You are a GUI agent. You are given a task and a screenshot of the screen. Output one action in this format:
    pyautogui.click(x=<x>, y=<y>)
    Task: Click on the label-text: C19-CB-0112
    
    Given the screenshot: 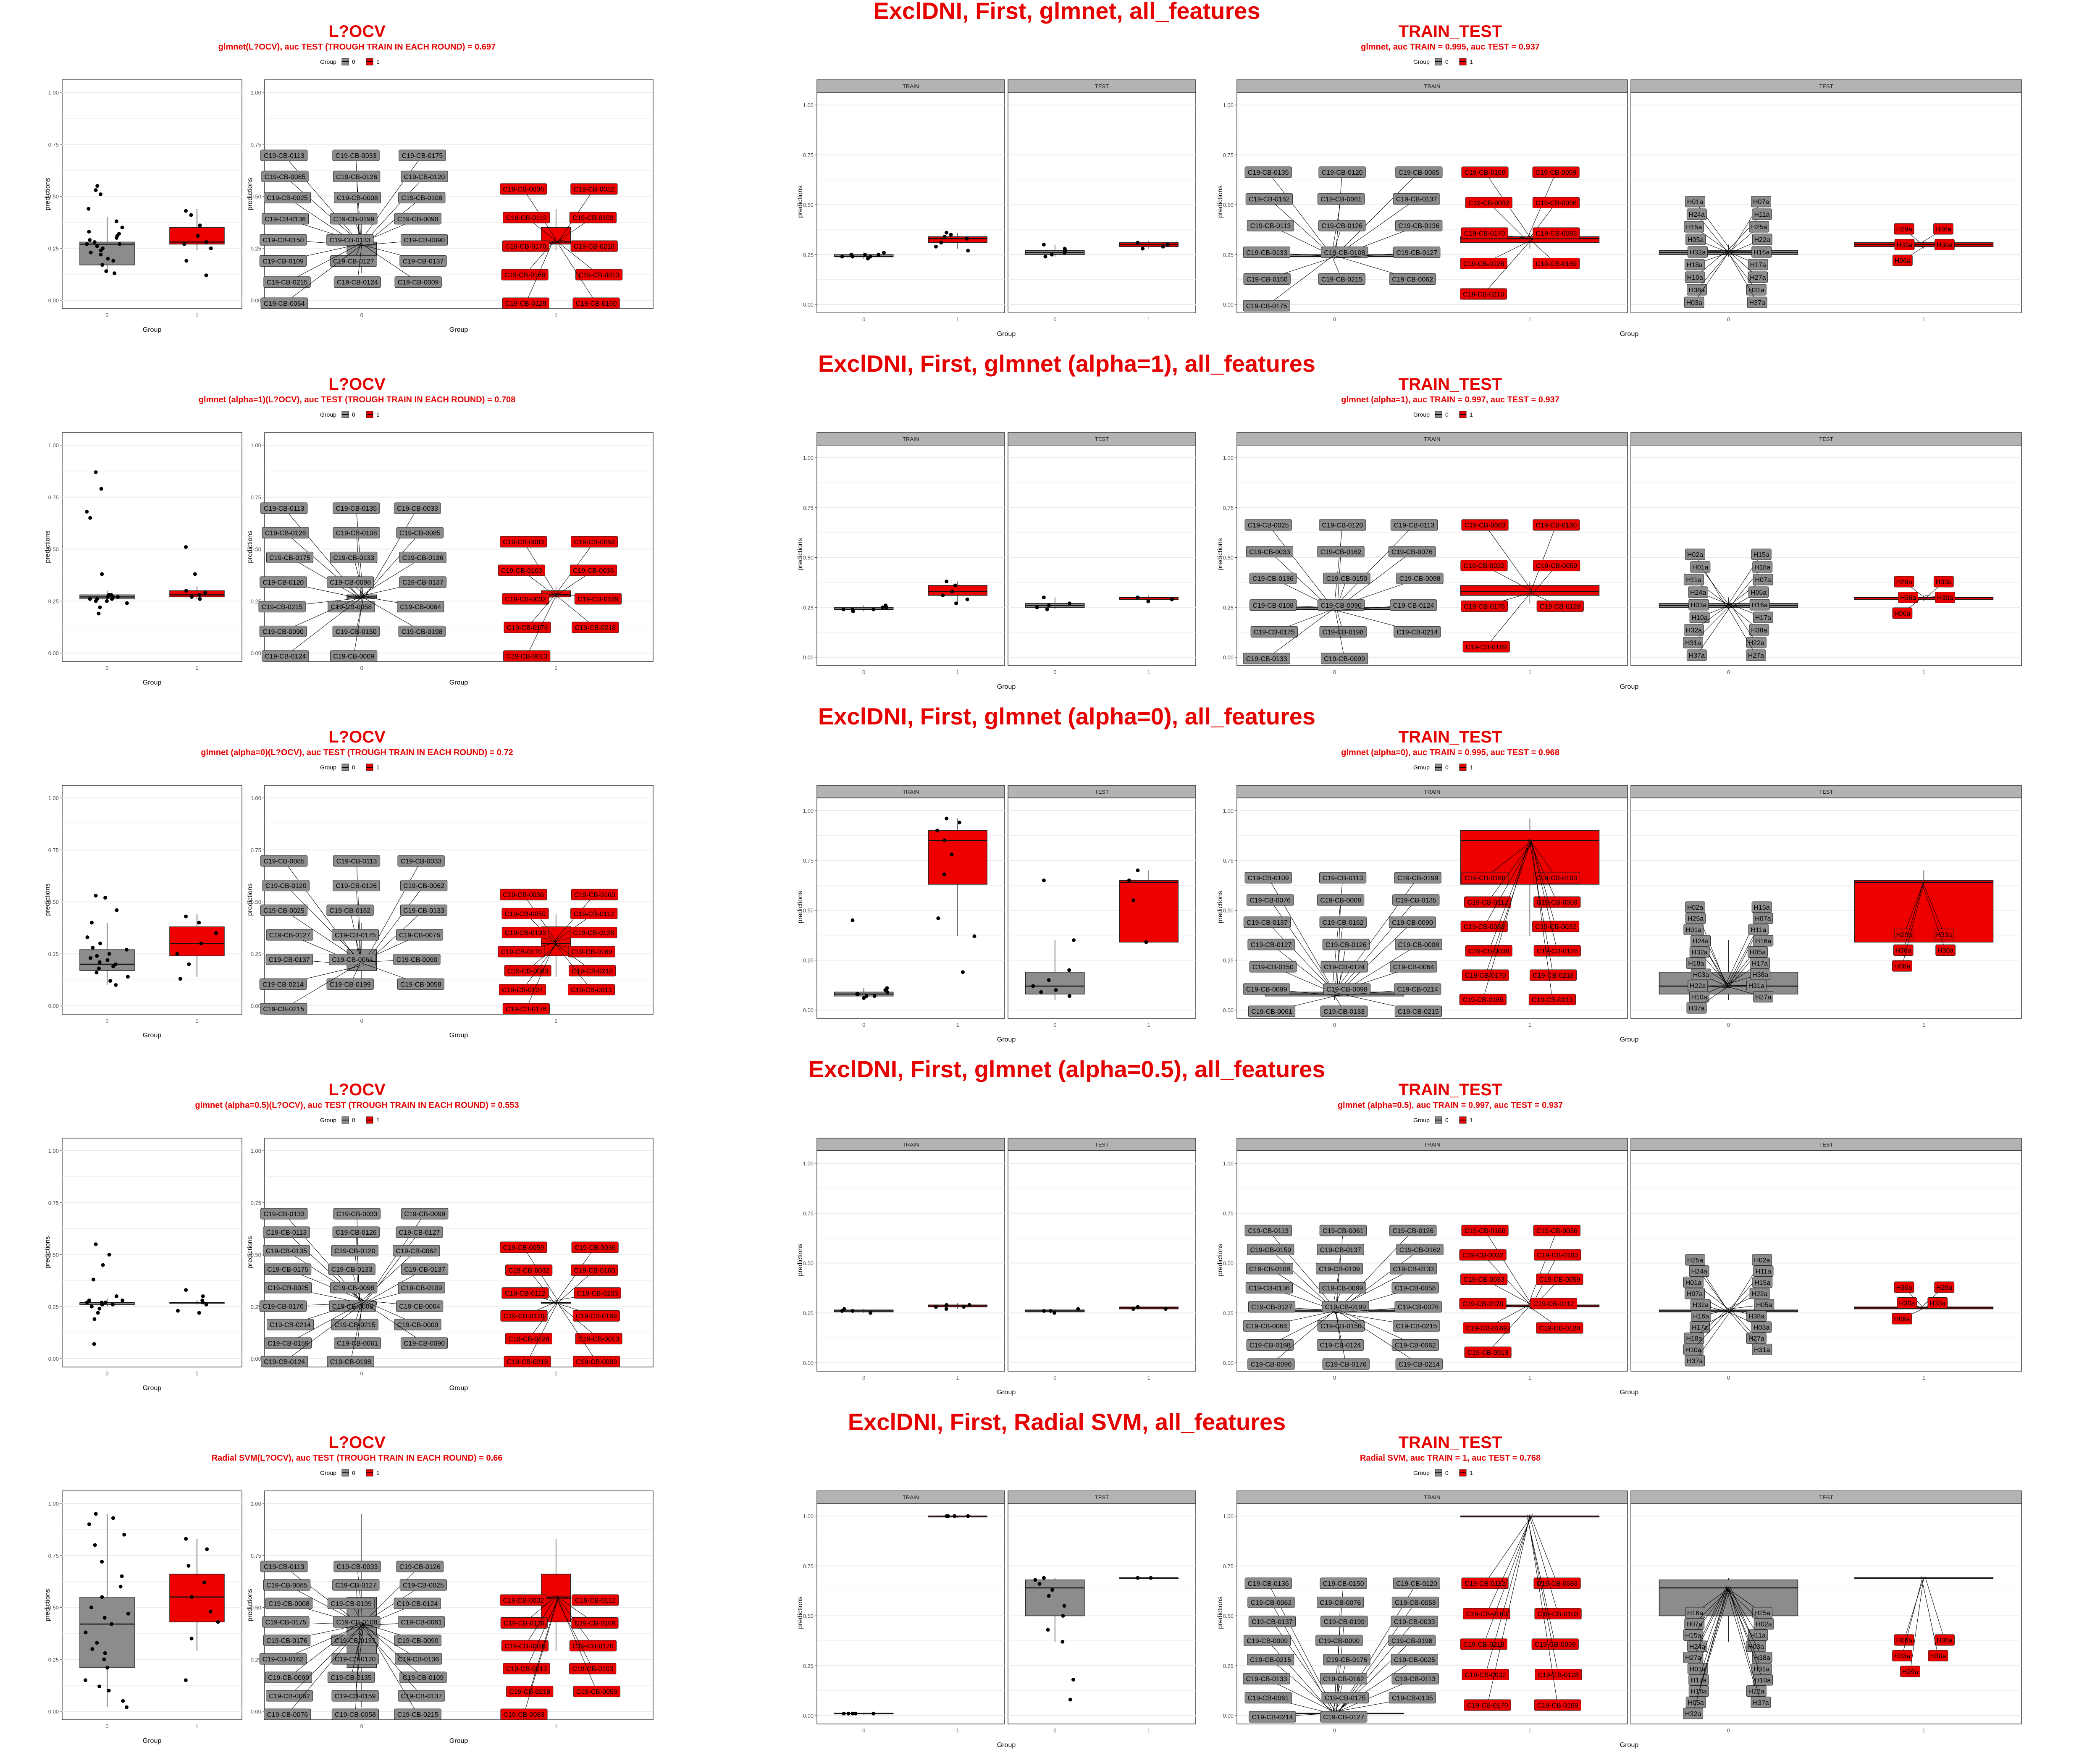 What is the action you would take?
    pyautogui.click(x=526, y=218)
    